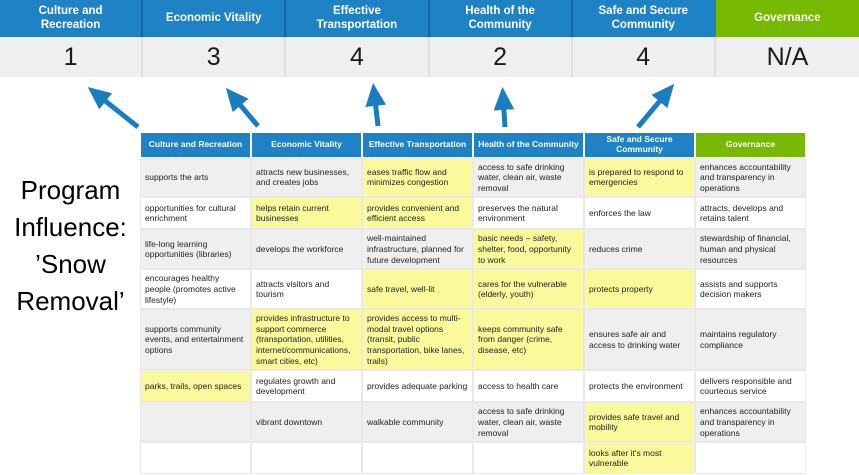 Image resolution: width=859 pixels, height=475 pixels. I want to click on matrix-cell: supports the arts, so click(195, 177).